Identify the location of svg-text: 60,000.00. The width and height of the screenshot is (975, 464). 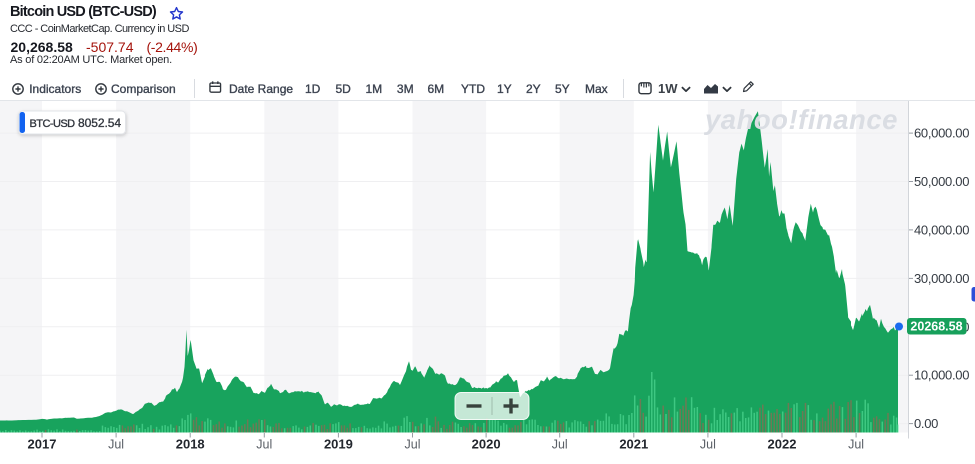
(941, 133).